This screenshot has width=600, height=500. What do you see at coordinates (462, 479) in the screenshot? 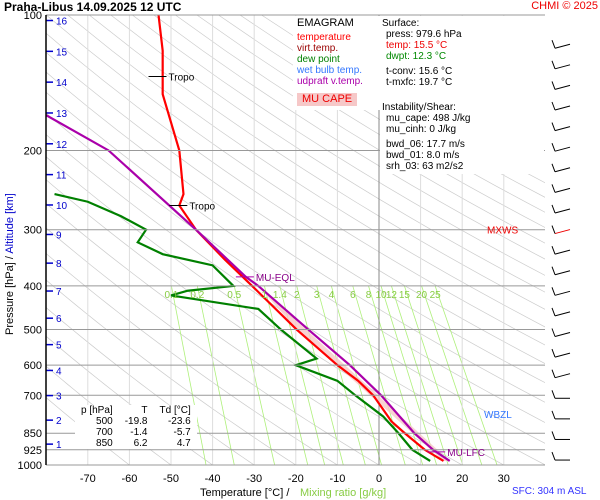
I see `x-tick-label: 20` at bounding box center [462, 479].